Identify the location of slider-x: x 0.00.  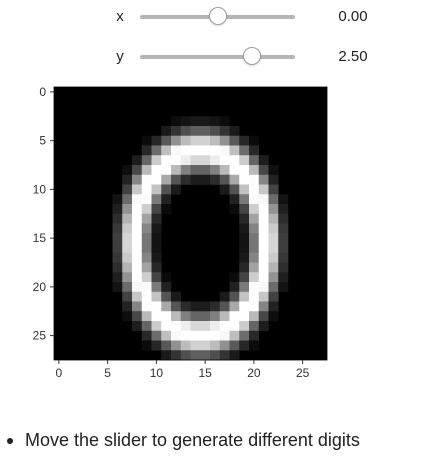
(212, 17).